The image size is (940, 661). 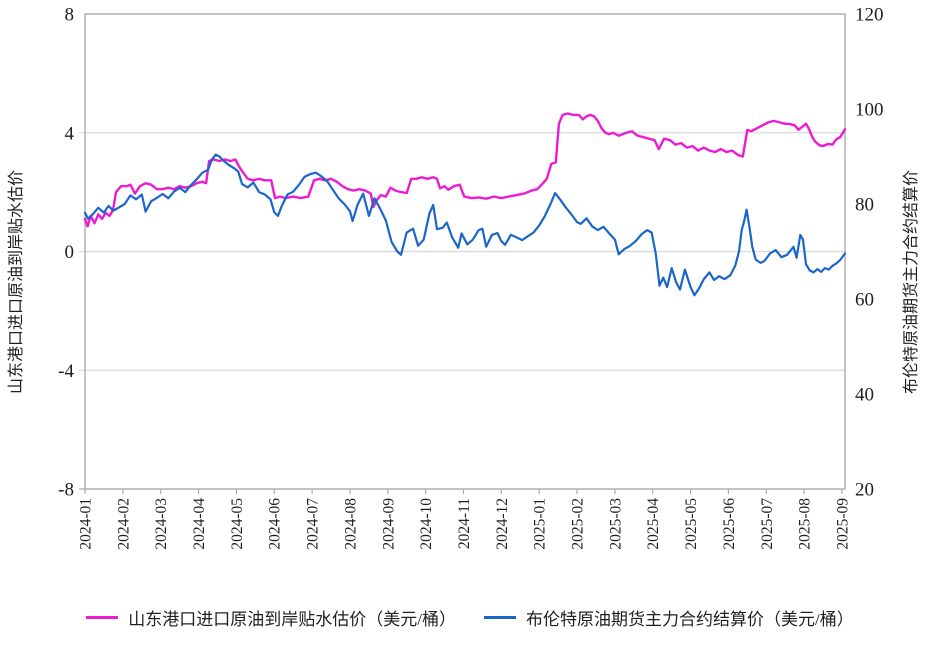 What do you see at coordinates (464, 523) in the screenshot?
I see `x-axis-tick-label: 2024-11` at bounding box center [464, 523].